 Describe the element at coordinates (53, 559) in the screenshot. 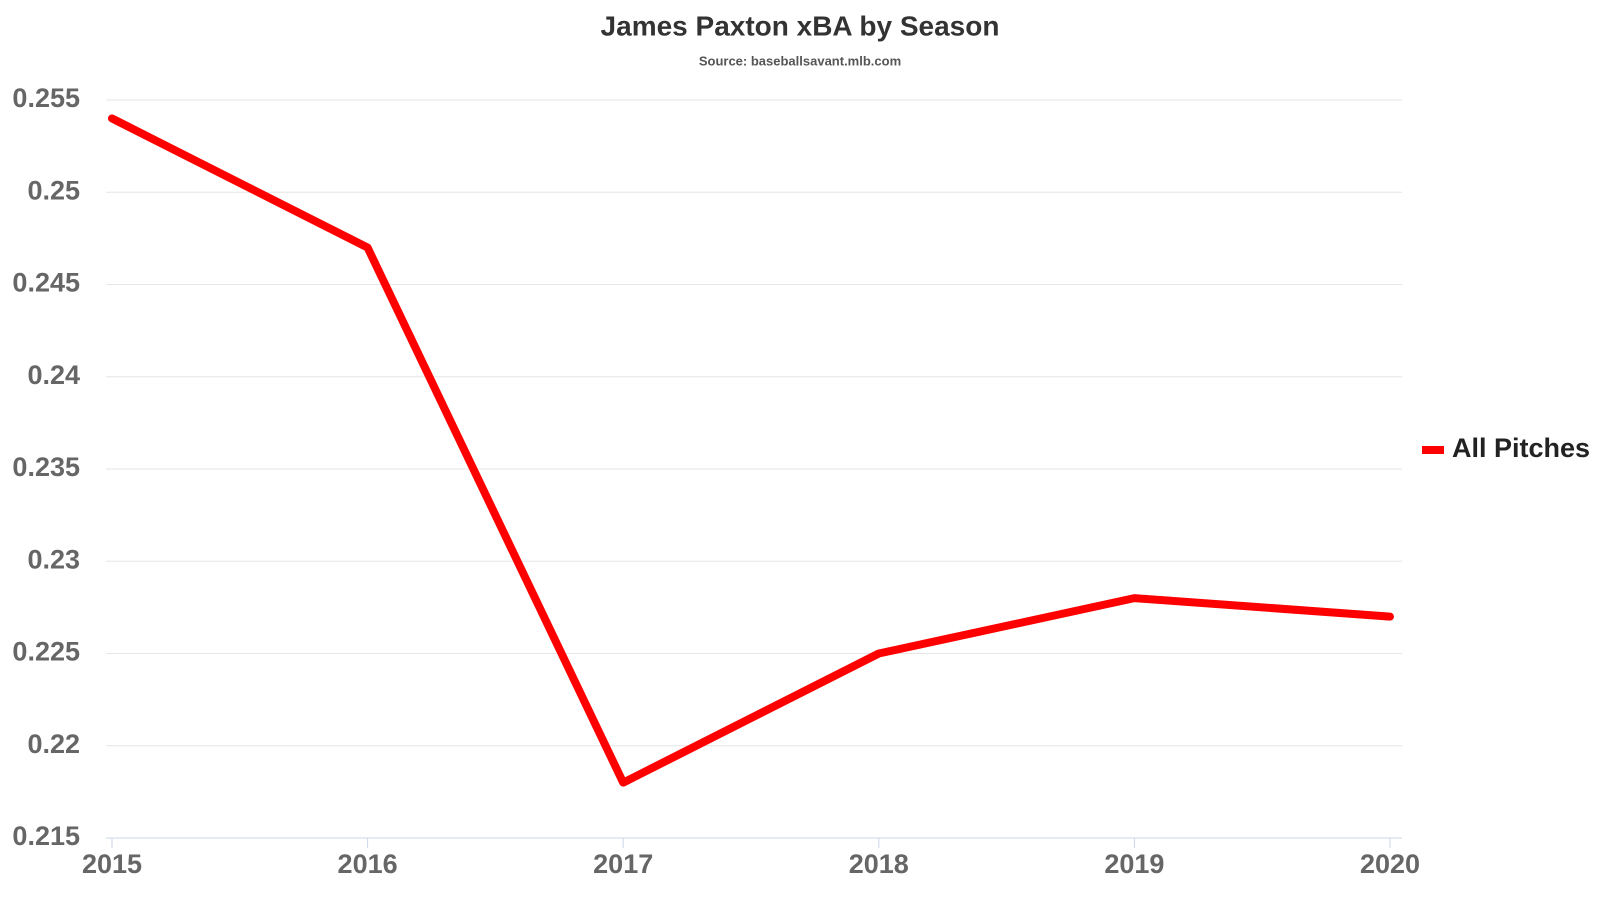

I see `y-tick-label: 0.23` at that location.